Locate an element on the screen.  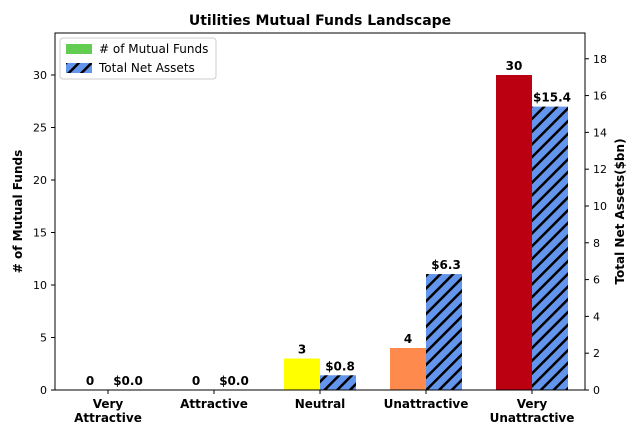
legend-label-mutual-funds: # of Mutual Funds is located at coordinates (153, 49).